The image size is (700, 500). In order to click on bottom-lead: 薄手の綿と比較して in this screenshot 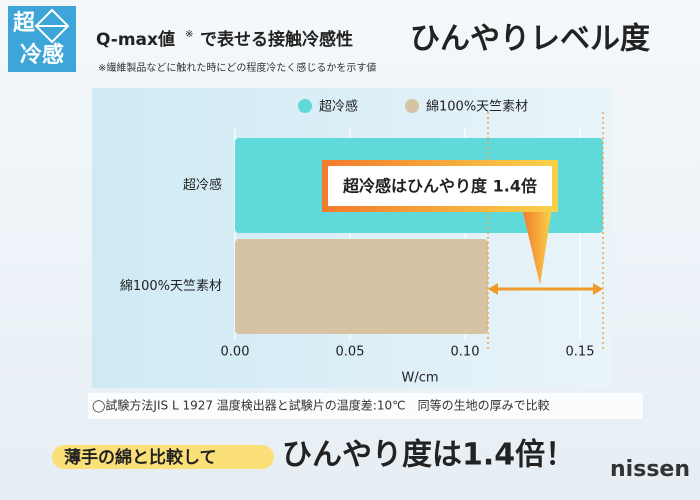, I will do `click(140, 457)`.